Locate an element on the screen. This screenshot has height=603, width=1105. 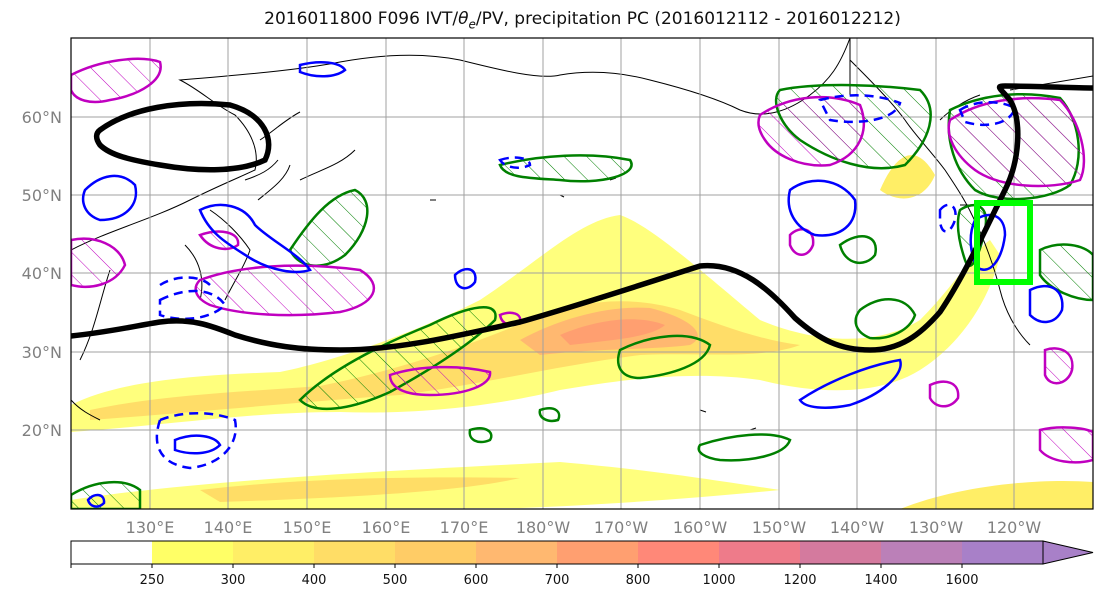
lon-label: 150°W is located at coordinates (779, 527).